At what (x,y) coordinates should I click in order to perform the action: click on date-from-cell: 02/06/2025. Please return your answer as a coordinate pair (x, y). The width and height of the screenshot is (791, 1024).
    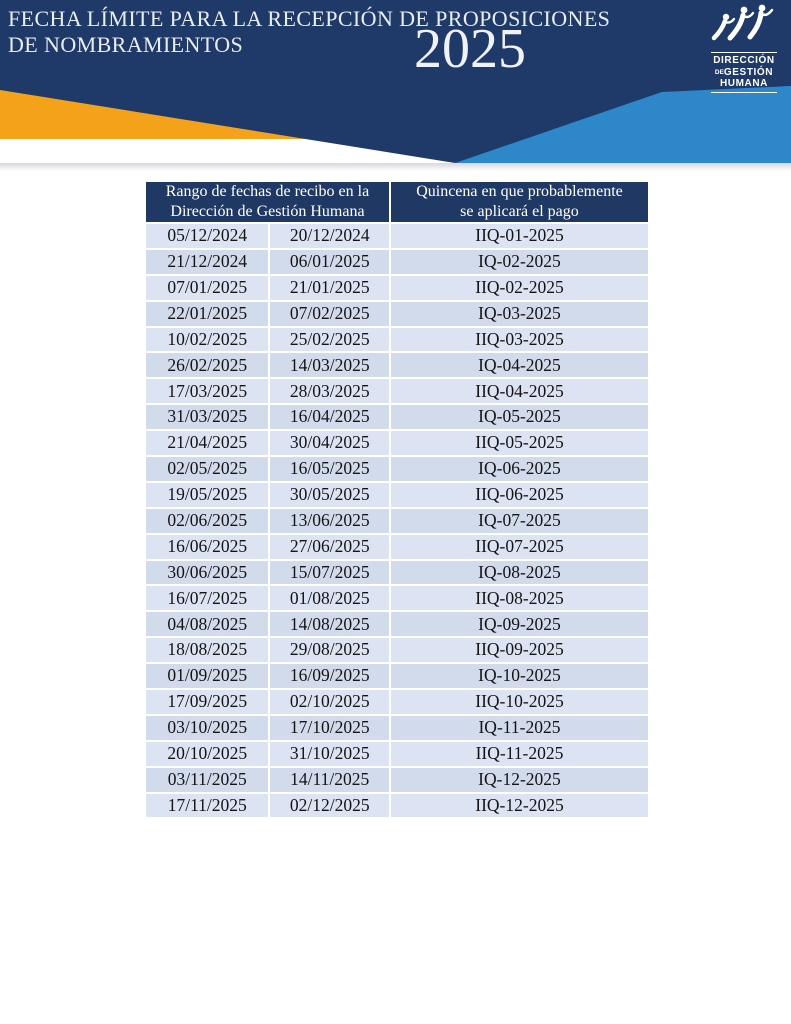
    Looking at the image, I should click on (207, 520).